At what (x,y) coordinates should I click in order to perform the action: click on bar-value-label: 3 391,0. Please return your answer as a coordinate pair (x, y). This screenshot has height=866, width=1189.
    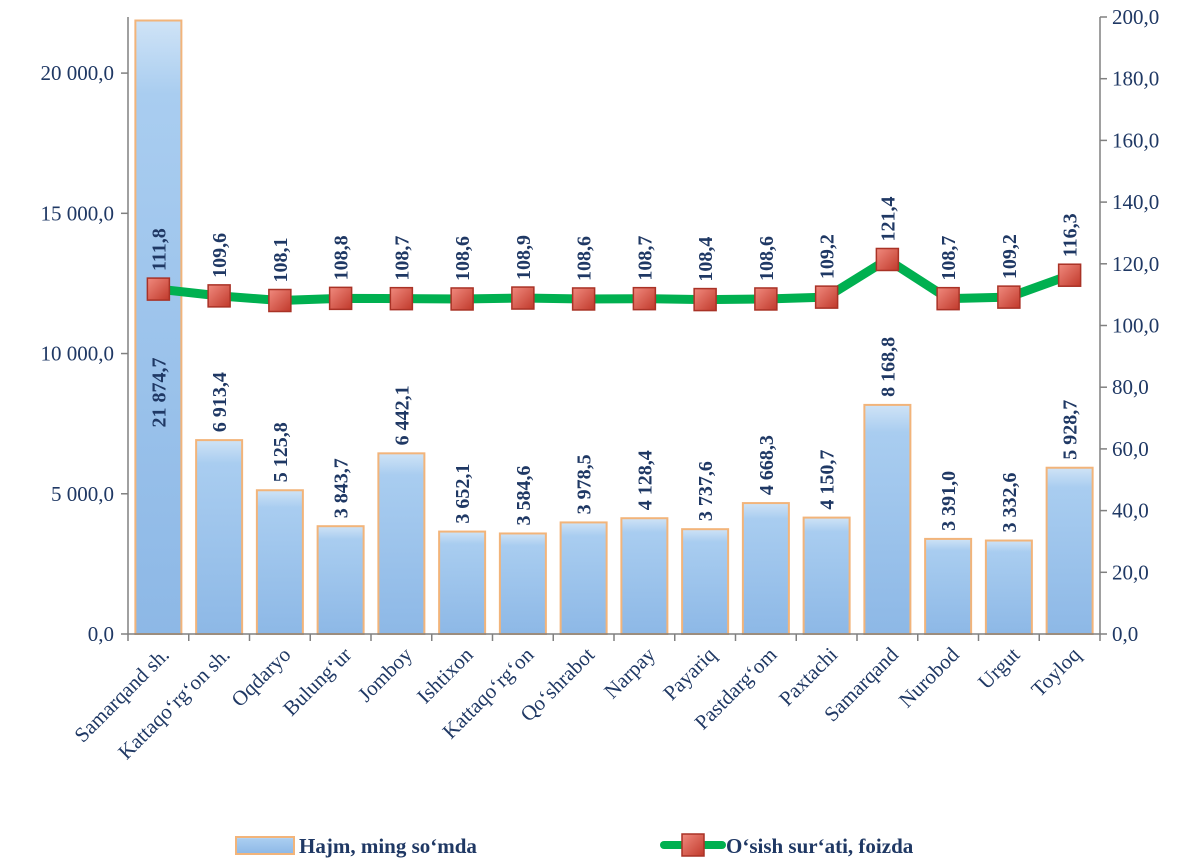
    Looking at the image, I should click on (949, 501).